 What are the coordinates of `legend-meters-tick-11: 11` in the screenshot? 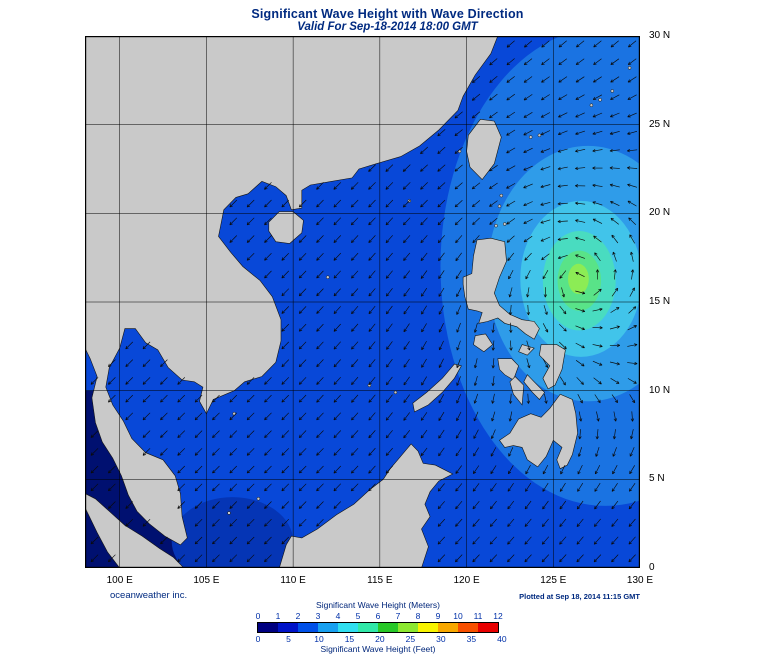 It's located at (478, 616).